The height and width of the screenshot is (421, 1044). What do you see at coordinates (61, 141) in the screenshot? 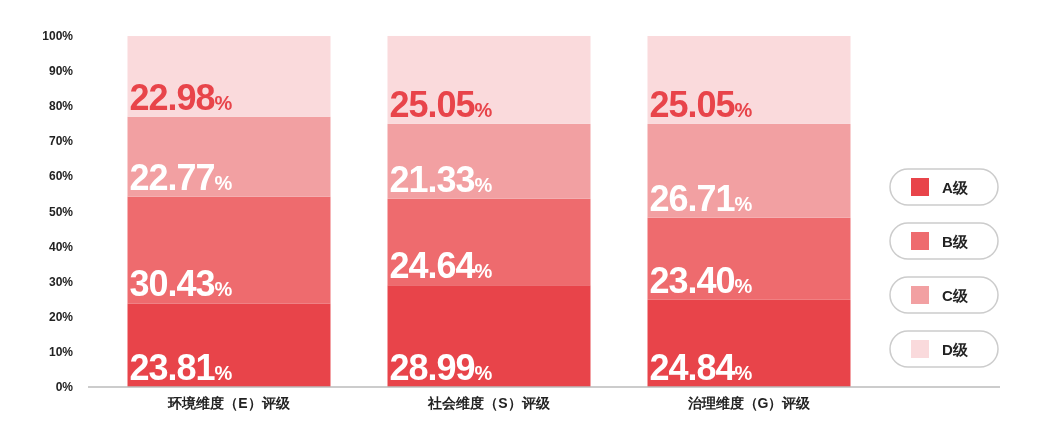
I see `y-tick-label: 70%` at bounding box center [61, 141].